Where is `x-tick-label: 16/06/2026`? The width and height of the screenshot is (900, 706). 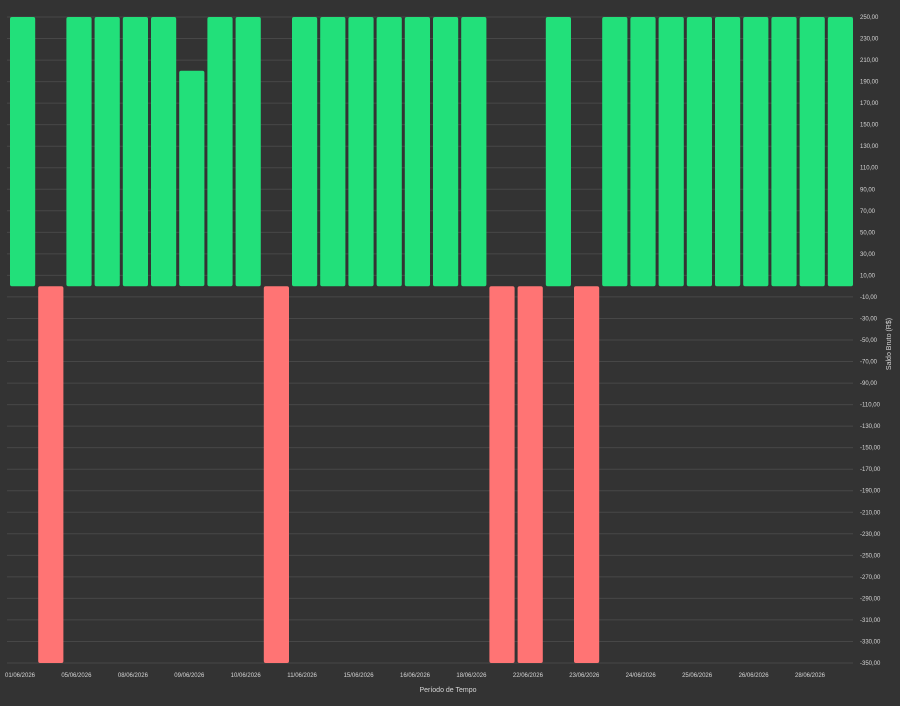
x-tick-label: 16/06/2026 is located at coordinates (415, 676).